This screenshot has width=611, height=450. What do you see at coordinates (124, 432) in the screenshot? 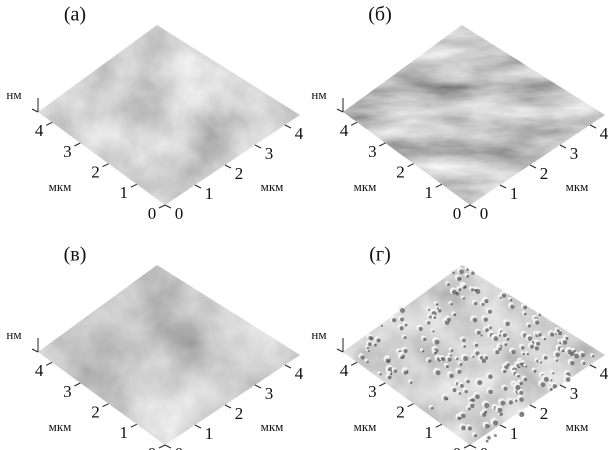
I see `left-tick-label: 1` at bounding box center [124, 432].